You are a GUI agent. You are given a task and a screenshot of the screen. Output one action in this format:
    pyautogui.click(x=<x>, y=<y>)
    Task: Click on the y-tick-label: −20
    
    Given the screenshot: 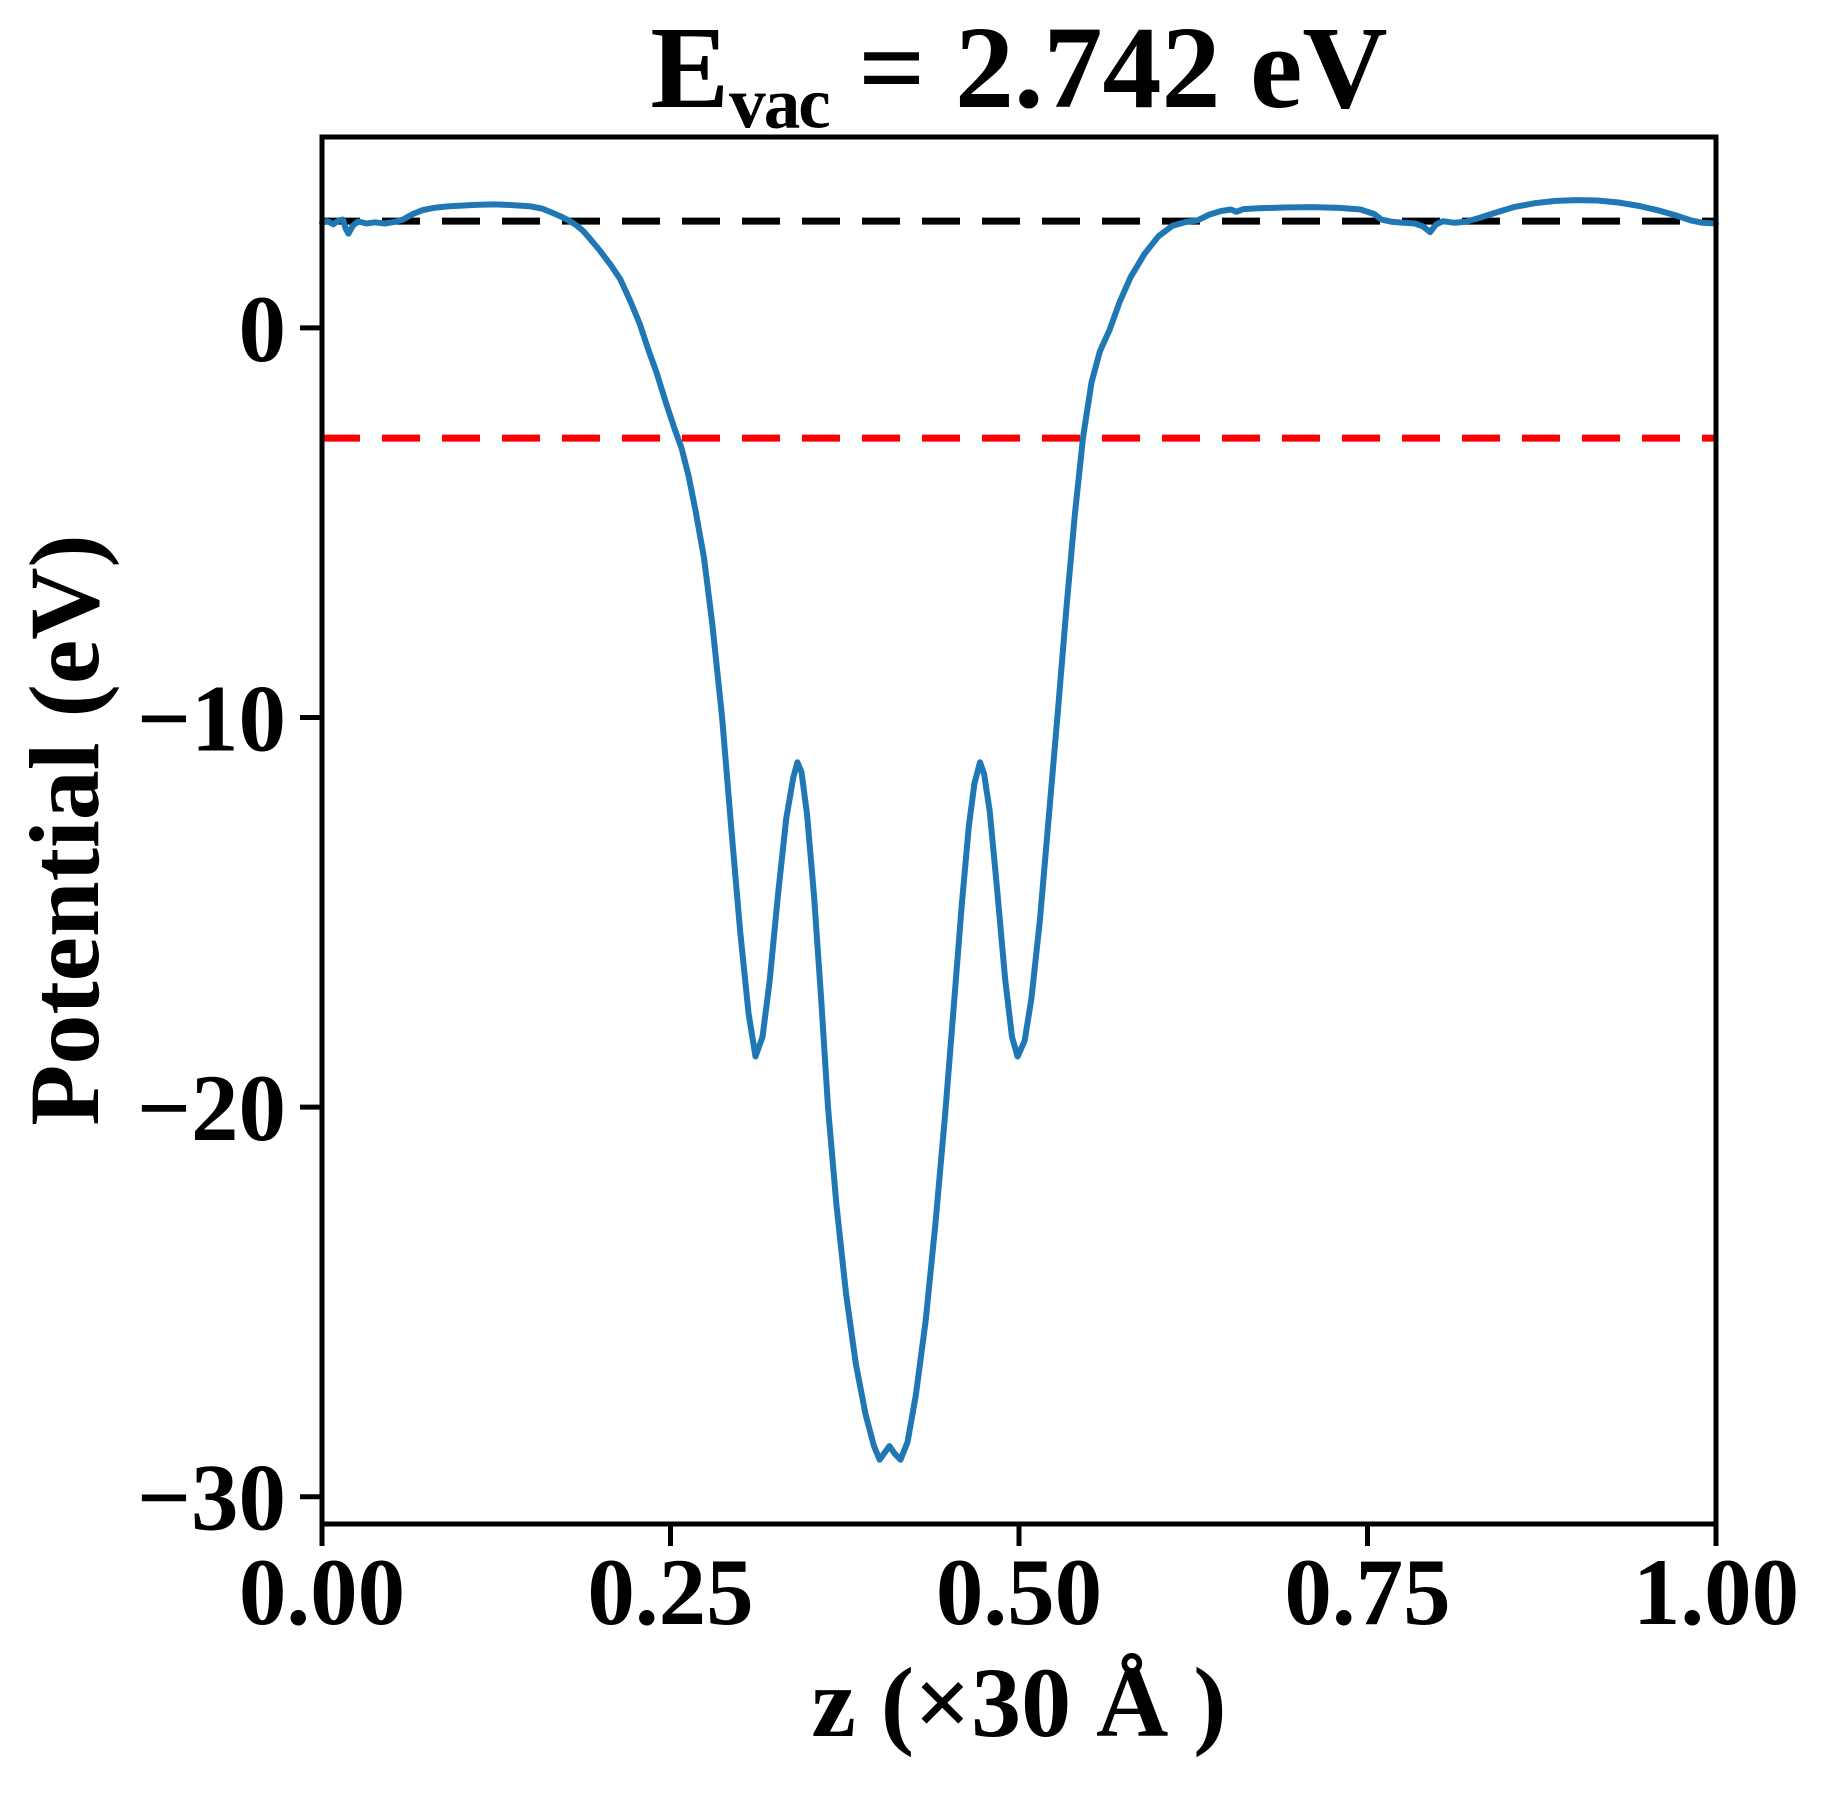 What is the action you would take?
    pyautogui.click(x=211, y=1108)
    